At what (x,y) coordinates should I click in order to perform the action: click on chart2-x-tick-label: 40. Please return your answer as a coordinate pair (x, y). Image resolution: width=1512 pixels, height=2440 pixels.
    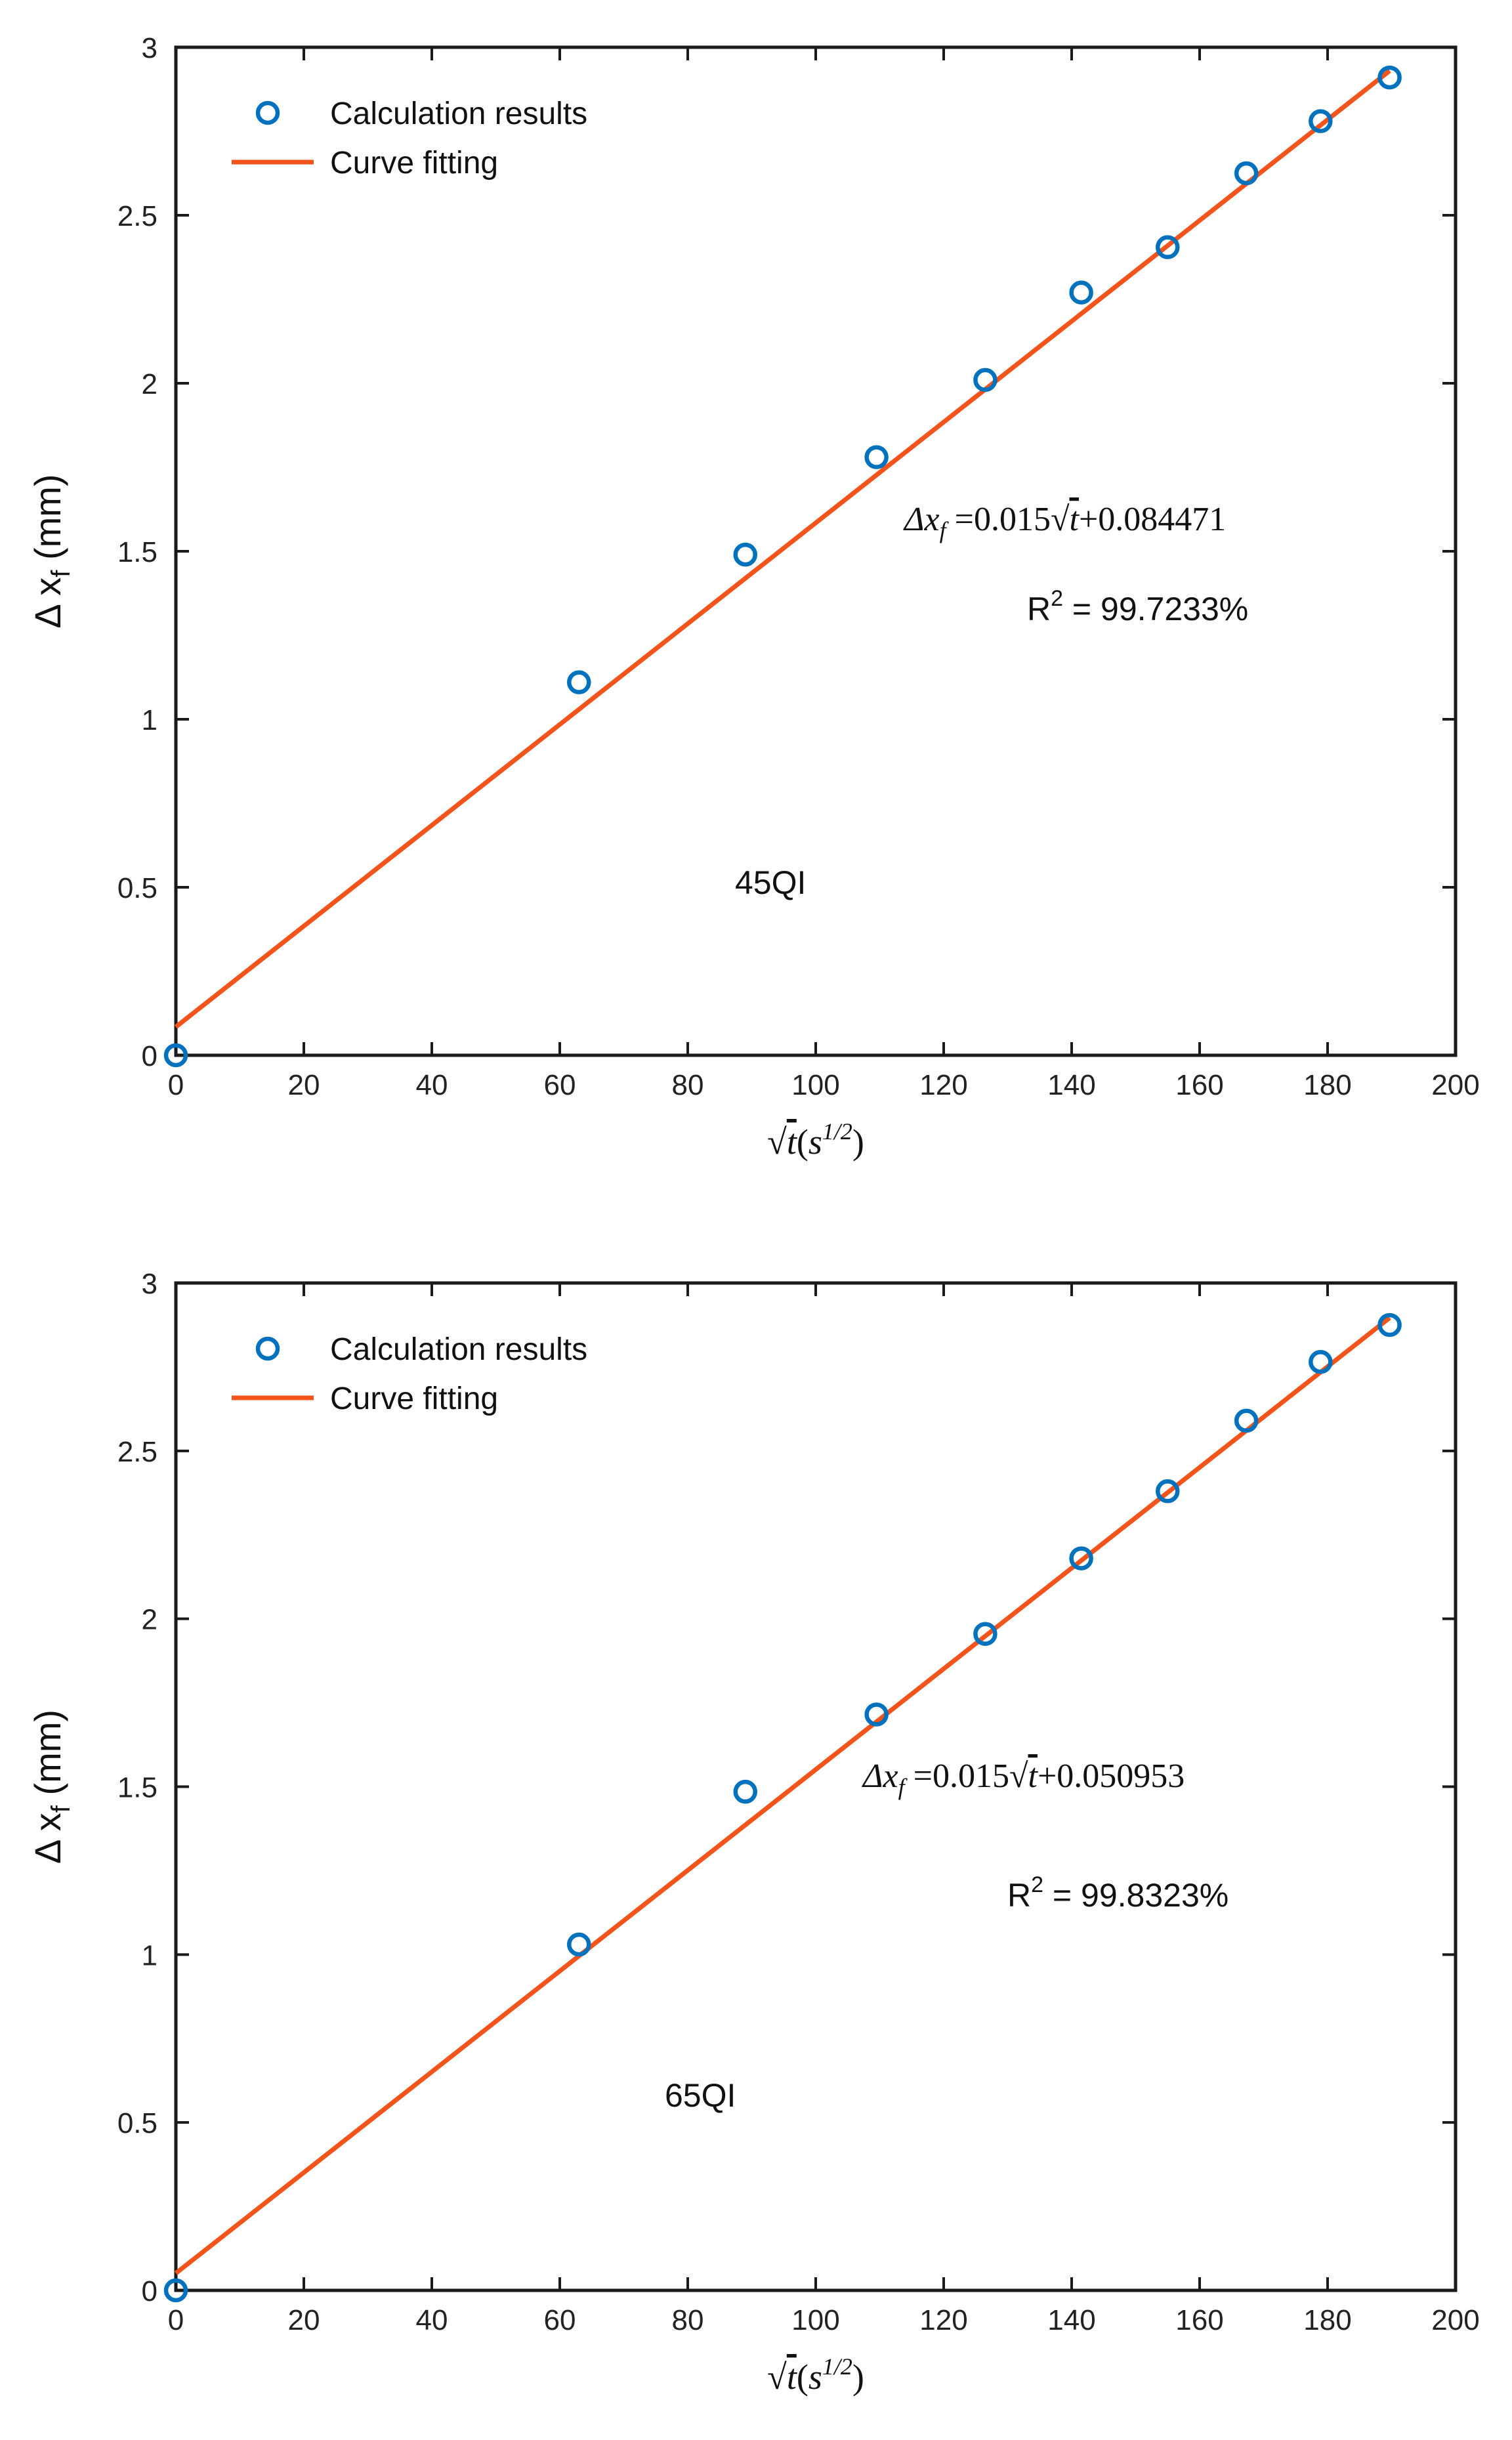
    Looking at the image, I should click on (432, 2320).